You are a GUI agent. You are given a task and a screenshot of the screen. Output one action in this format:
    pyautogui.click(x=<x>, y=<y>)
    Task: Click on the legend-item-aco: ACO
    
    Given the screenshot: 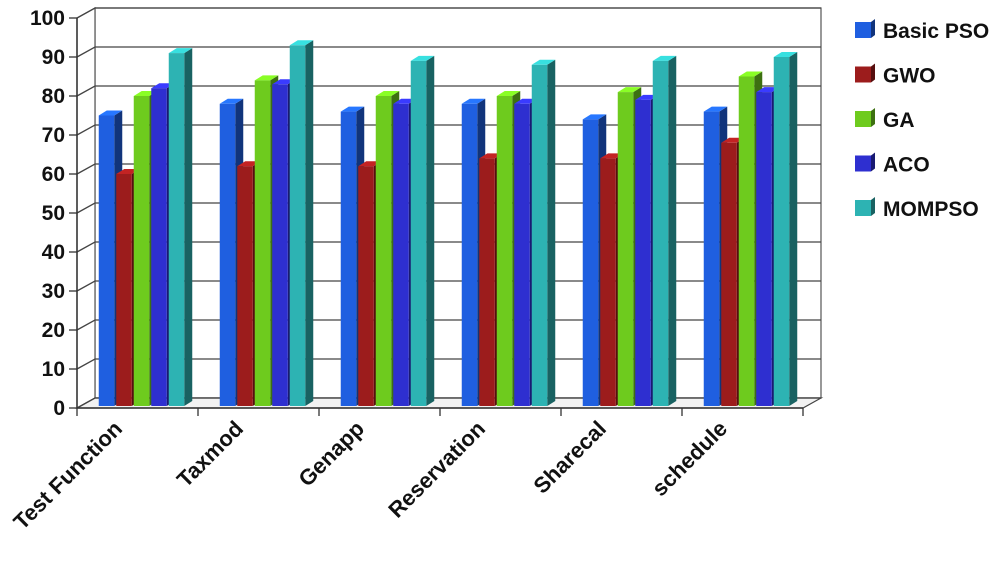 What is the action you would take?
    pyautogui.click(x=892, y=164)
    